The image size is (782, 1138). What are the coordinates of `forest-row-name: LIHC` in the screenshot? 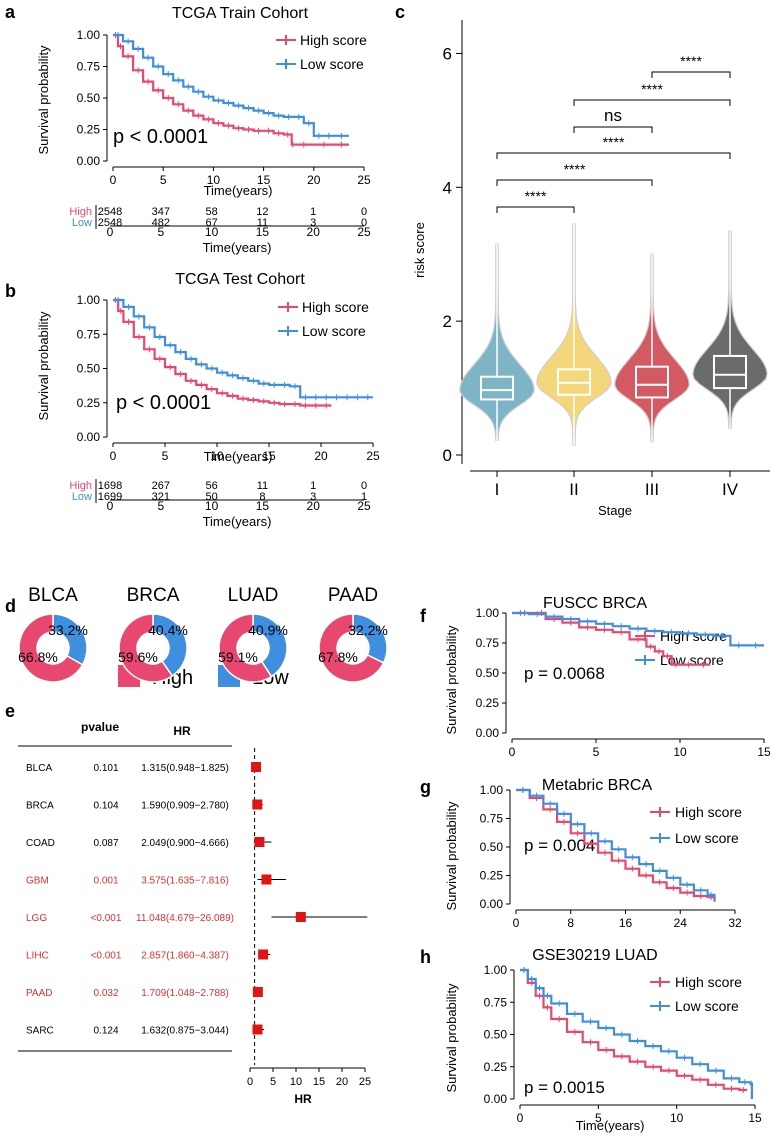 It's located at (37, 956).